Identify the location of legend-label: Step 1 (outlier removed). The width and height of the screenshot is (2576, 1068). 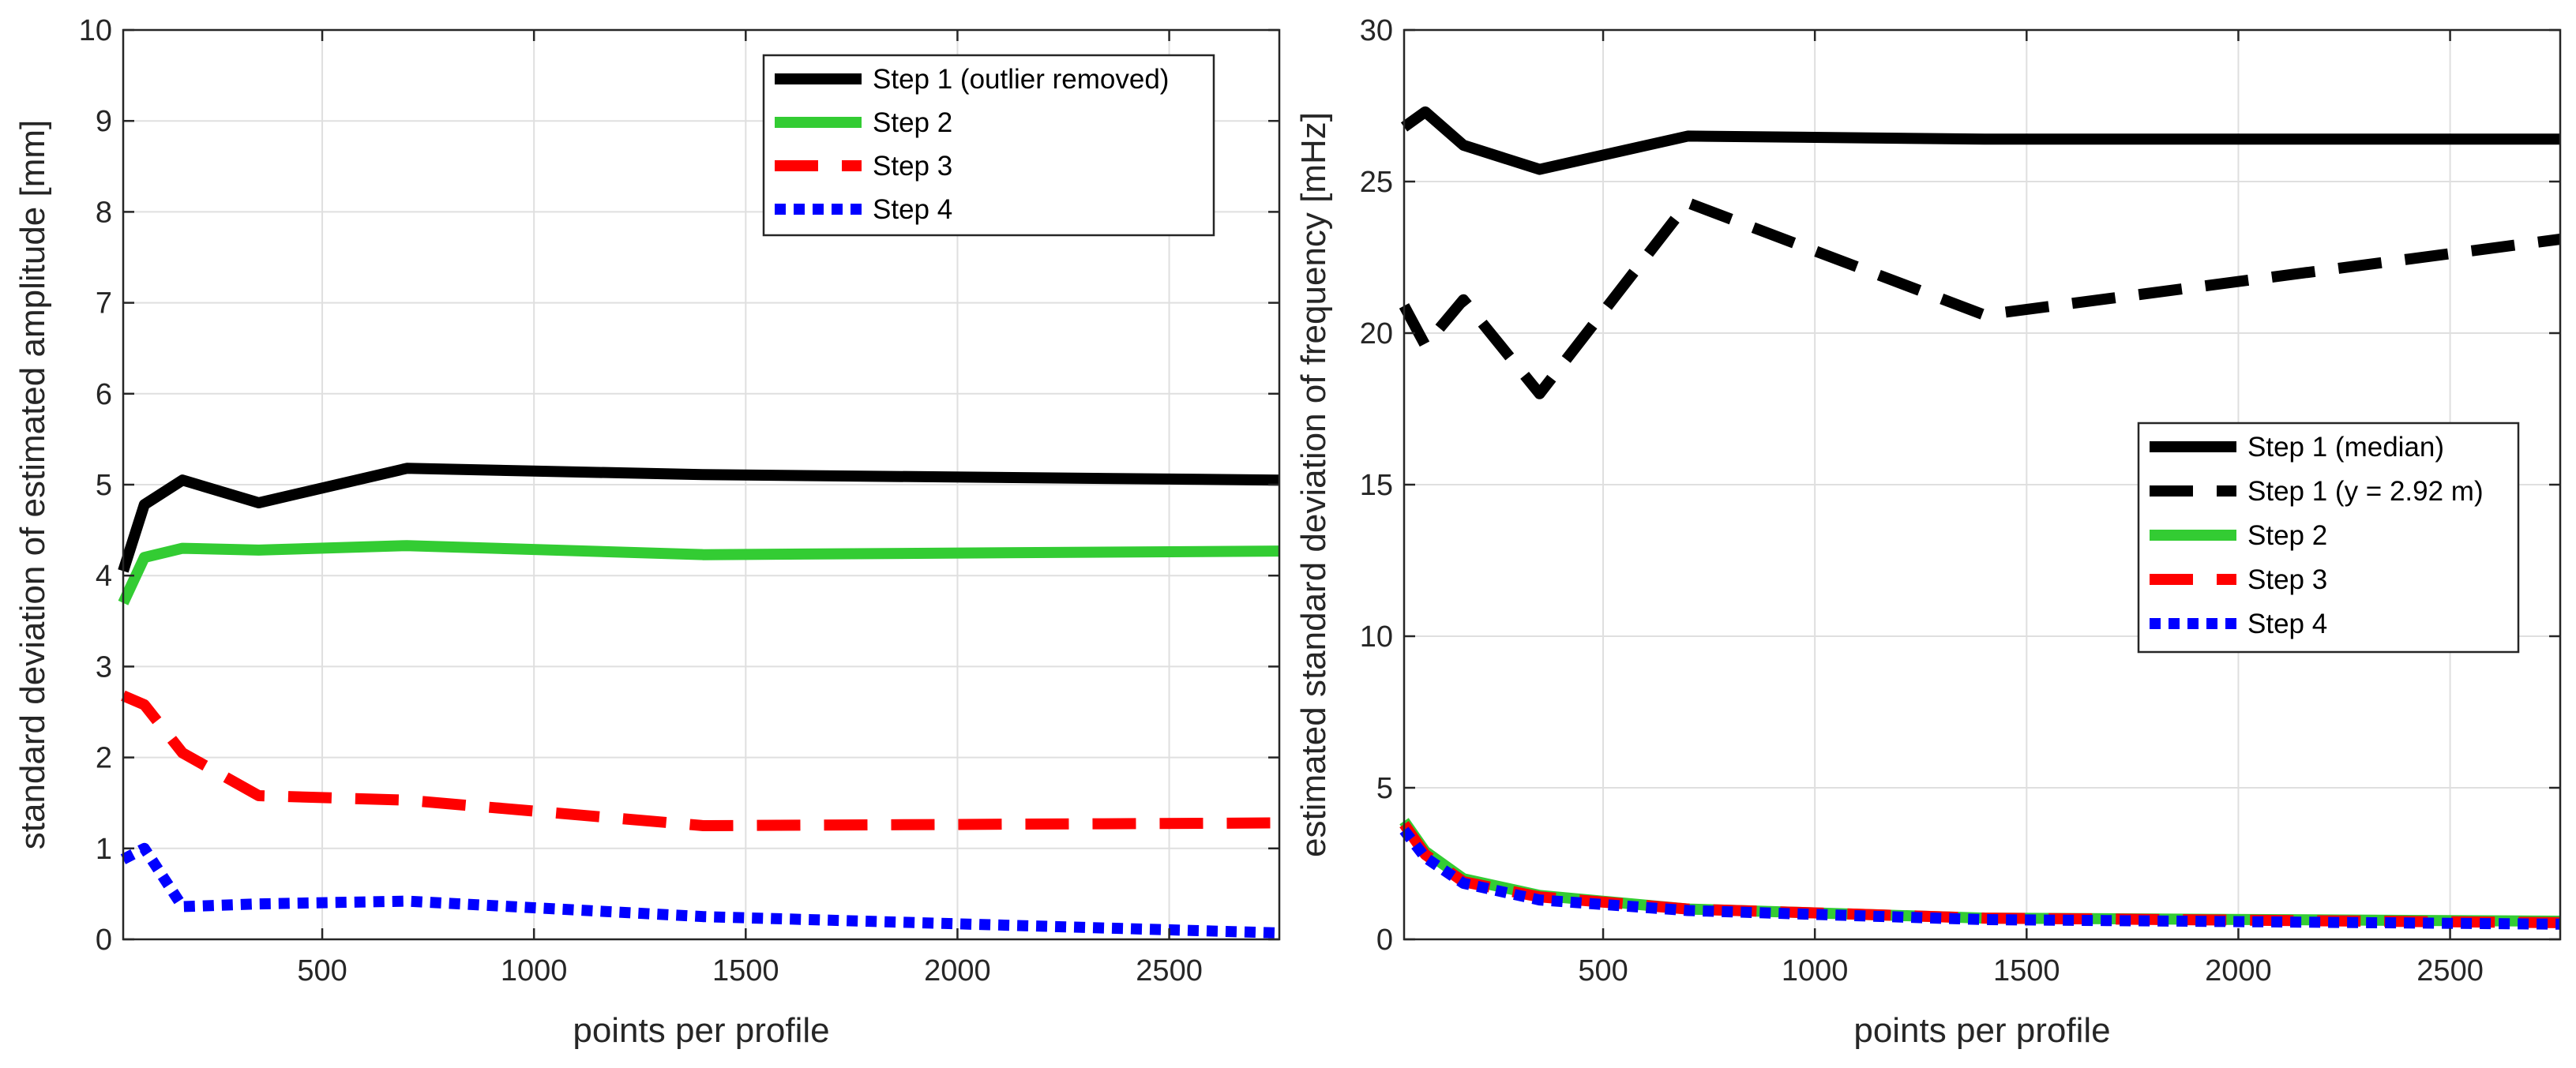
(1021, 79).